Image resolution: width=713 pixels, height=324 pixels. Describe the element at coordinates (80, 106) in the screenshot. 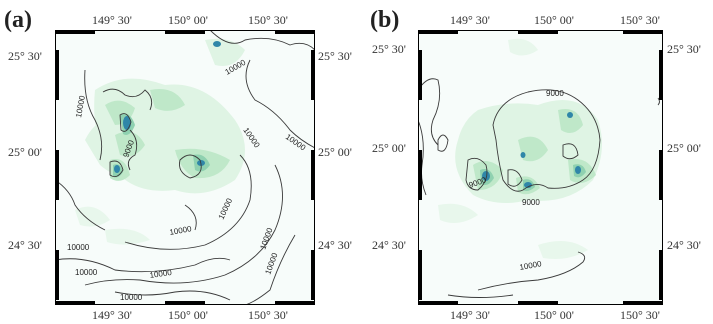

I see `panel-a-contour-label-2: 10000` at that location.